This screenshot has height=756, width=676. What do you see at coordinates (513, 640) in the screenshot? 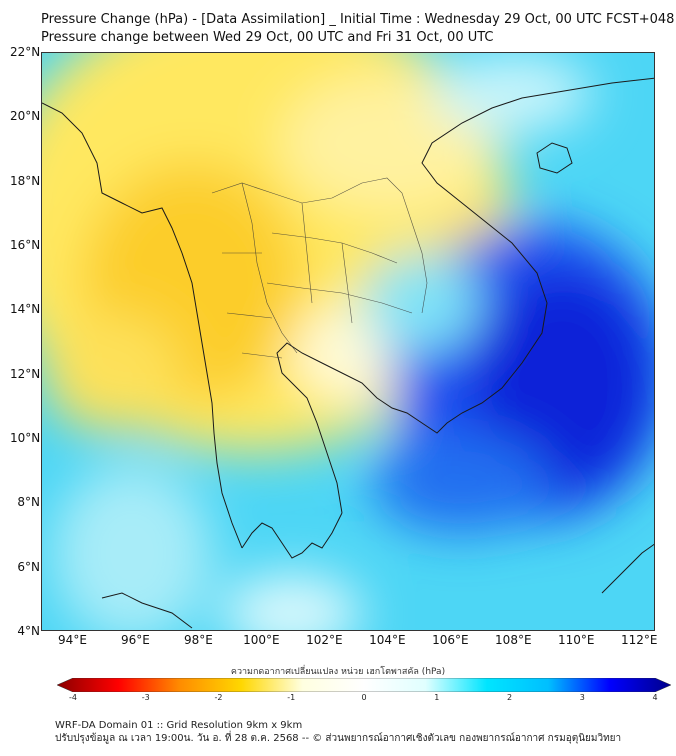
I see `lon-tick-label: 108°E` at bounding box center [513, 640].